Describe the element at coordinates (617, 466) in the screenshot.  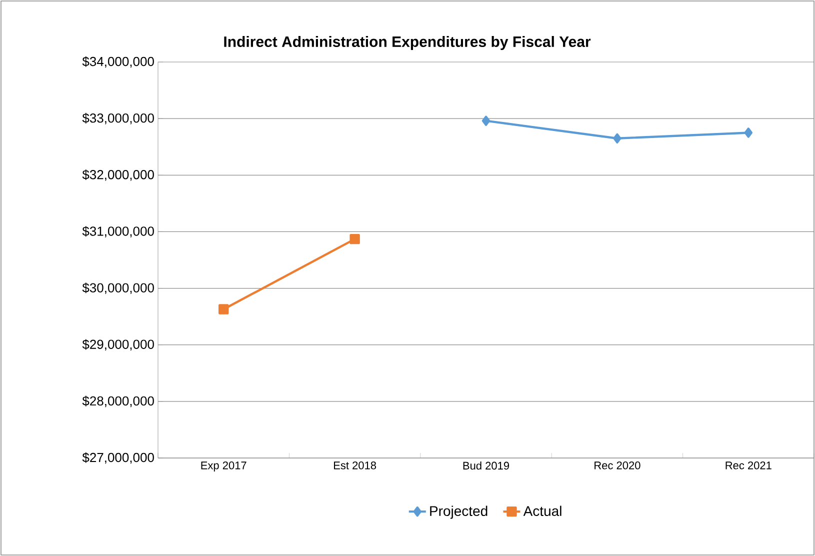
I see `x-tick-label: Rec 2020` at that location.